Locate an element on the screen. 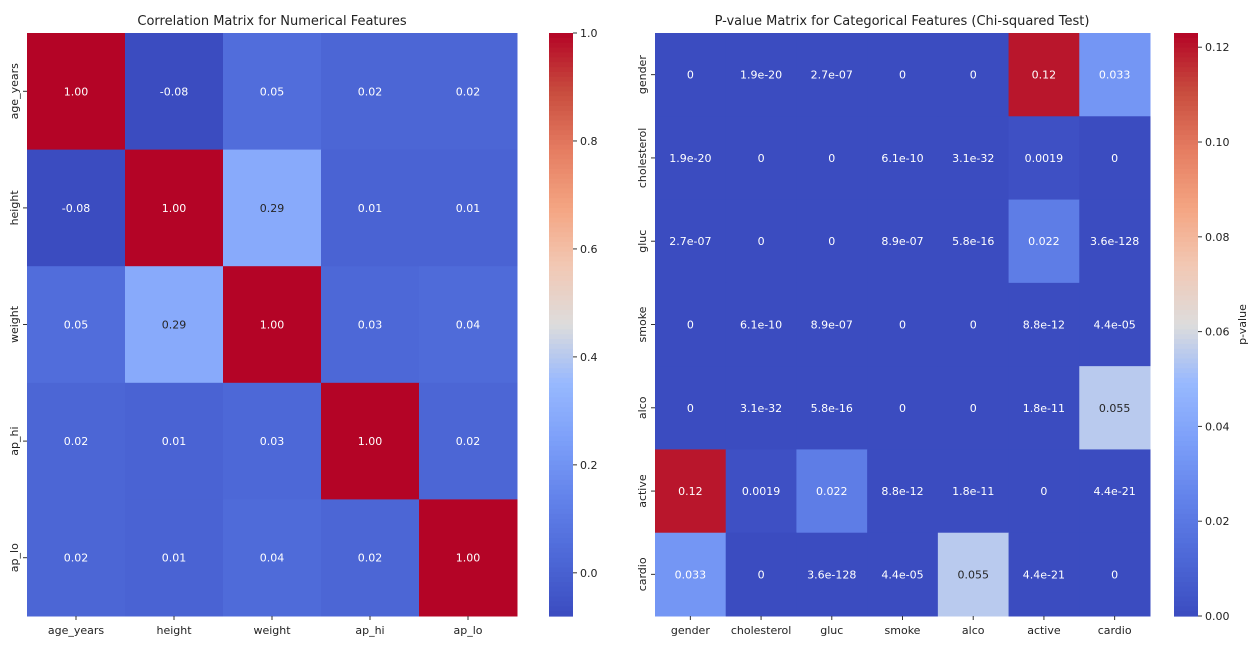 This screenshot has width=1259, height=650. cell-value-label: 0.033 is located at coordinates (691, 574).